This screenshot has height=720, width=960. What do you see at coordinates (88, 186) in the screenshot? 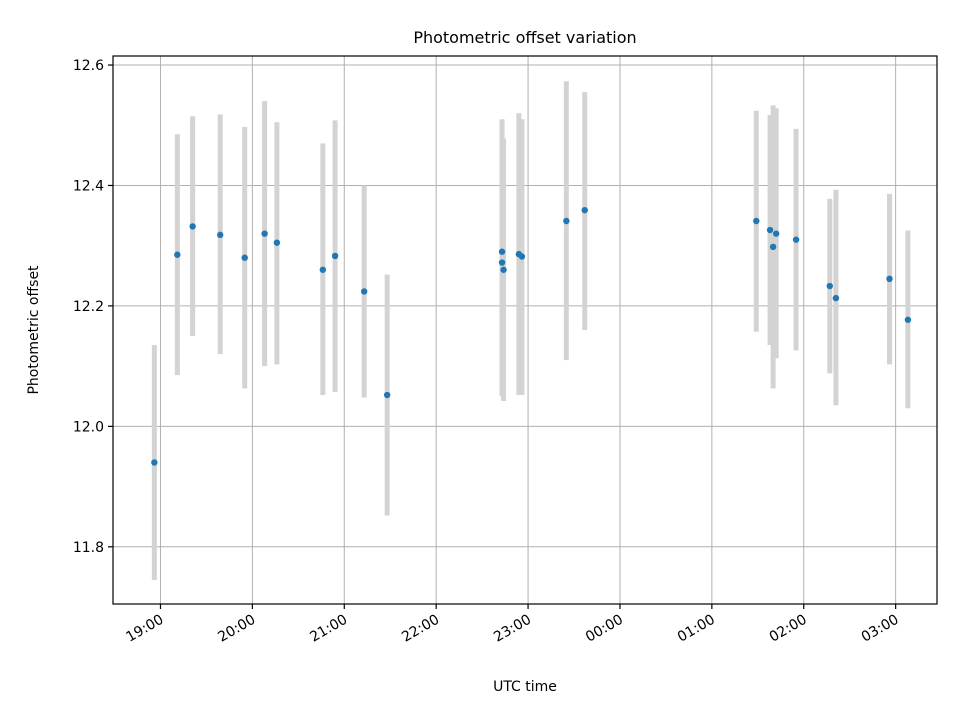
I see `y-tick-label: 12.4` at bounding box center [88, 186].